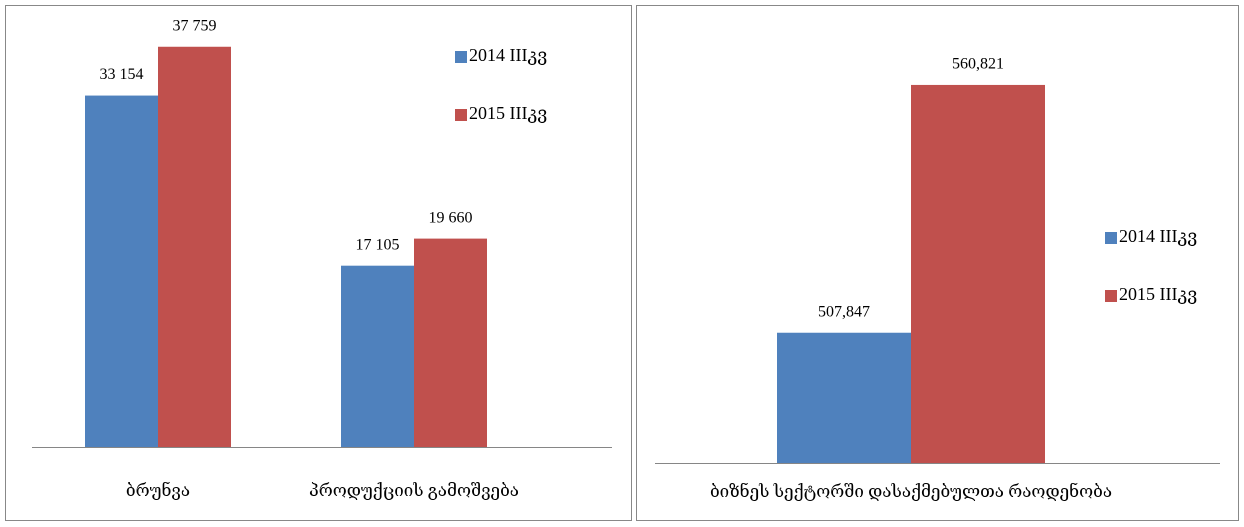 The height and width of the screenshot is (527, 1244). Describe the element at coordinates (451, 217) in the screenshot. I see `value-label: 19 660` at that location.